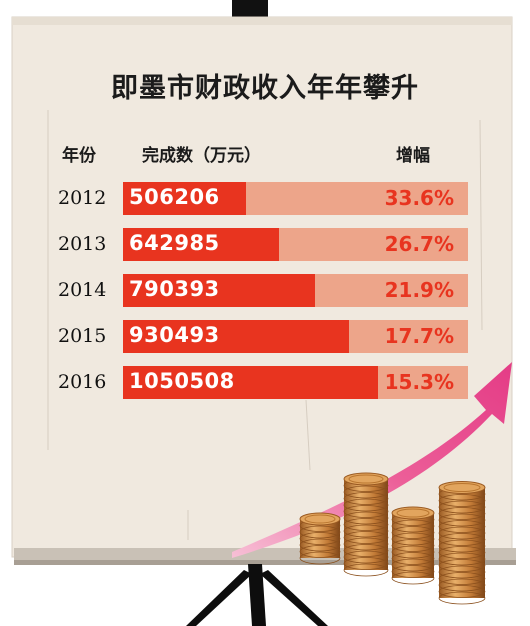 The height and width of the screenshot is (626, 530). Describe the element at coordinates (82, 336) in the screenshot. I see `row-year-2015: 2015` at that location.